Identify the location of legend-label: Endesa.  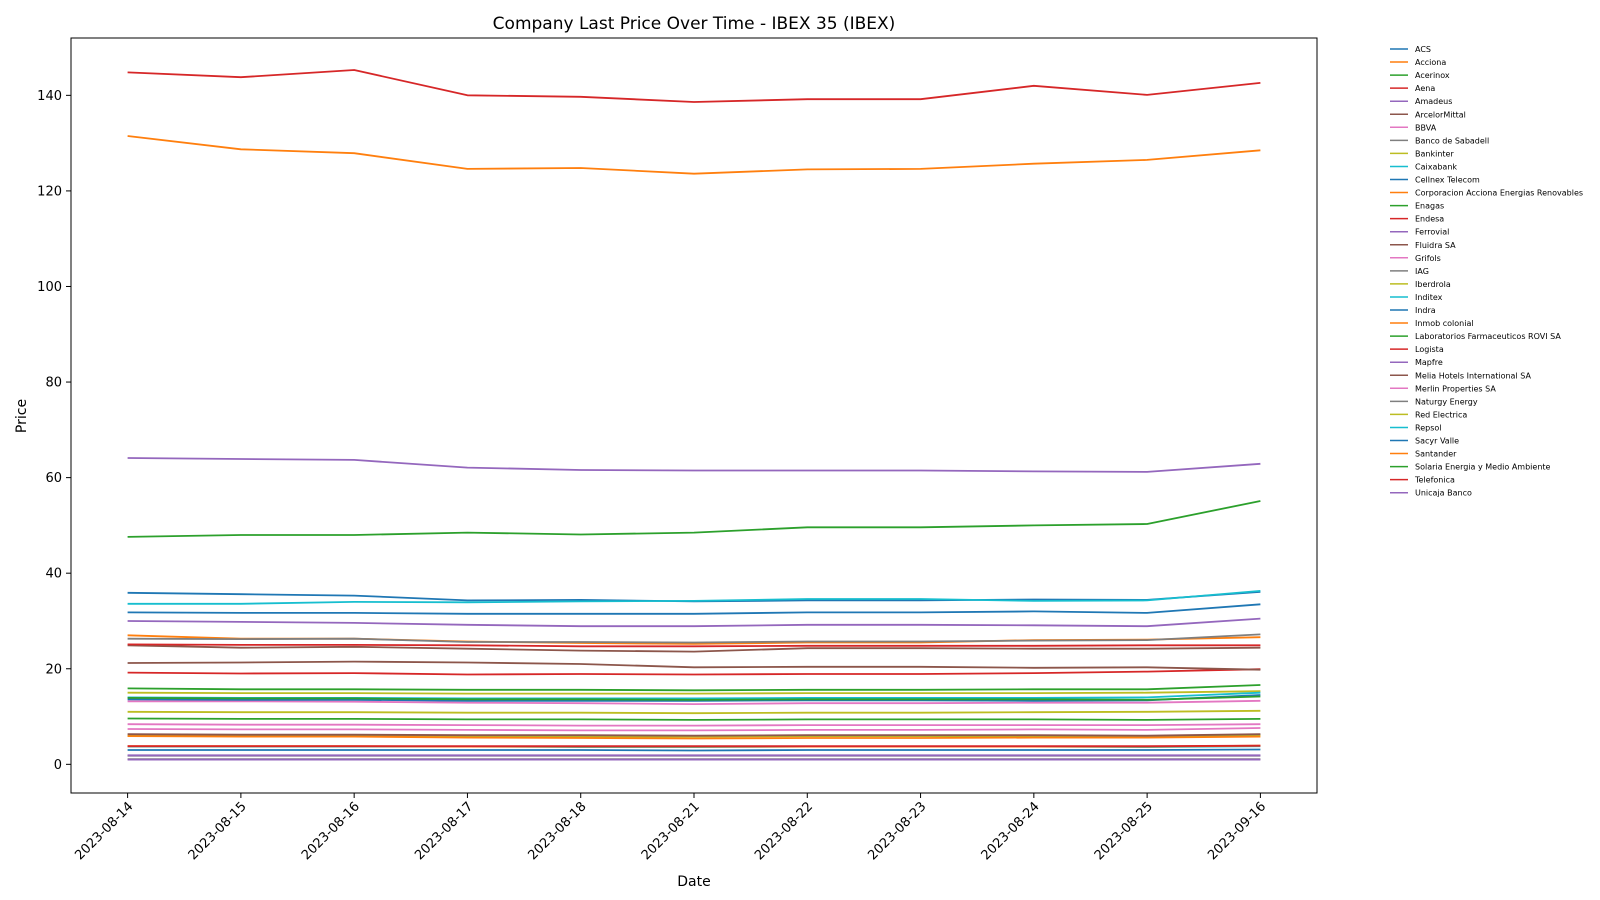
(1429, 219).